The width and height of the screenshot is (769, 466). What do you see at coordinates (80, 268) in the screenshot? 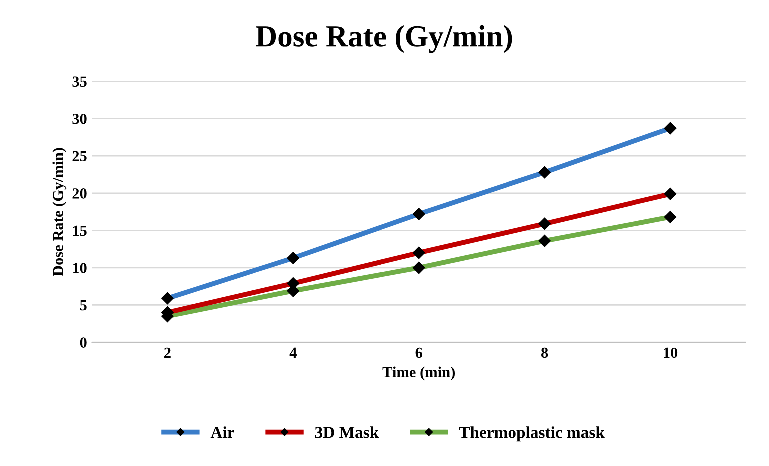
I see `y-tick-label: 10` at bounding box center [80, 268].